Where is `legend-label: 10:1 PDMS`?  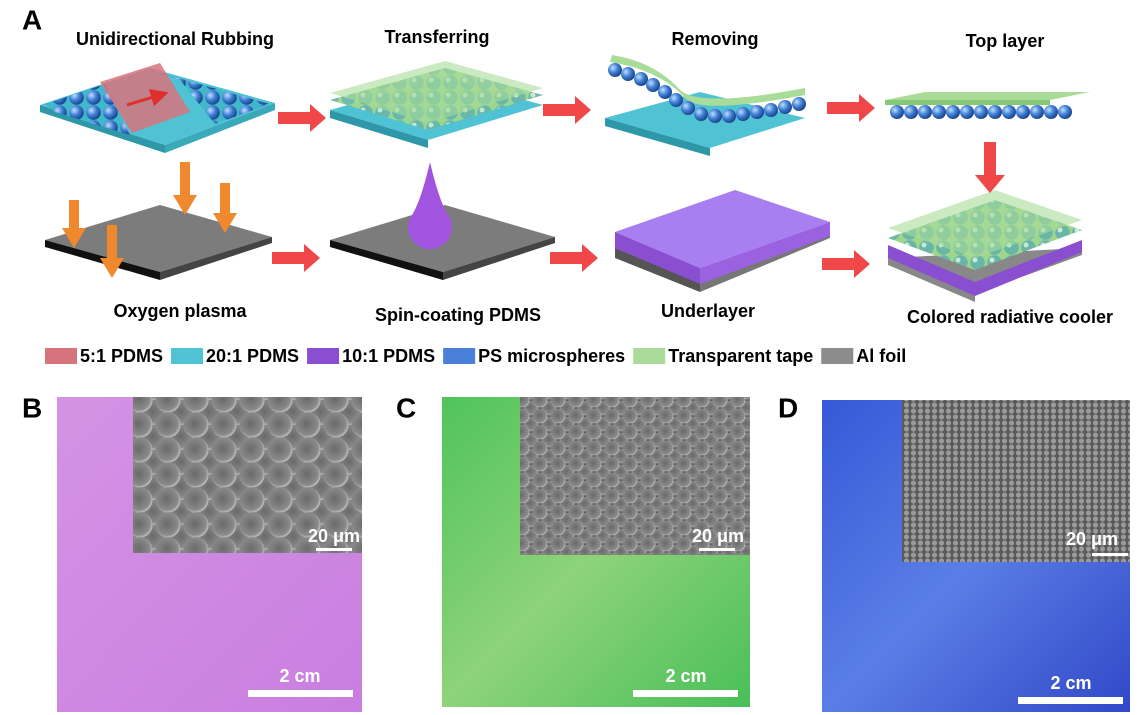
legend-label: 10:1 PDMS is located at coordinates (388, 356).